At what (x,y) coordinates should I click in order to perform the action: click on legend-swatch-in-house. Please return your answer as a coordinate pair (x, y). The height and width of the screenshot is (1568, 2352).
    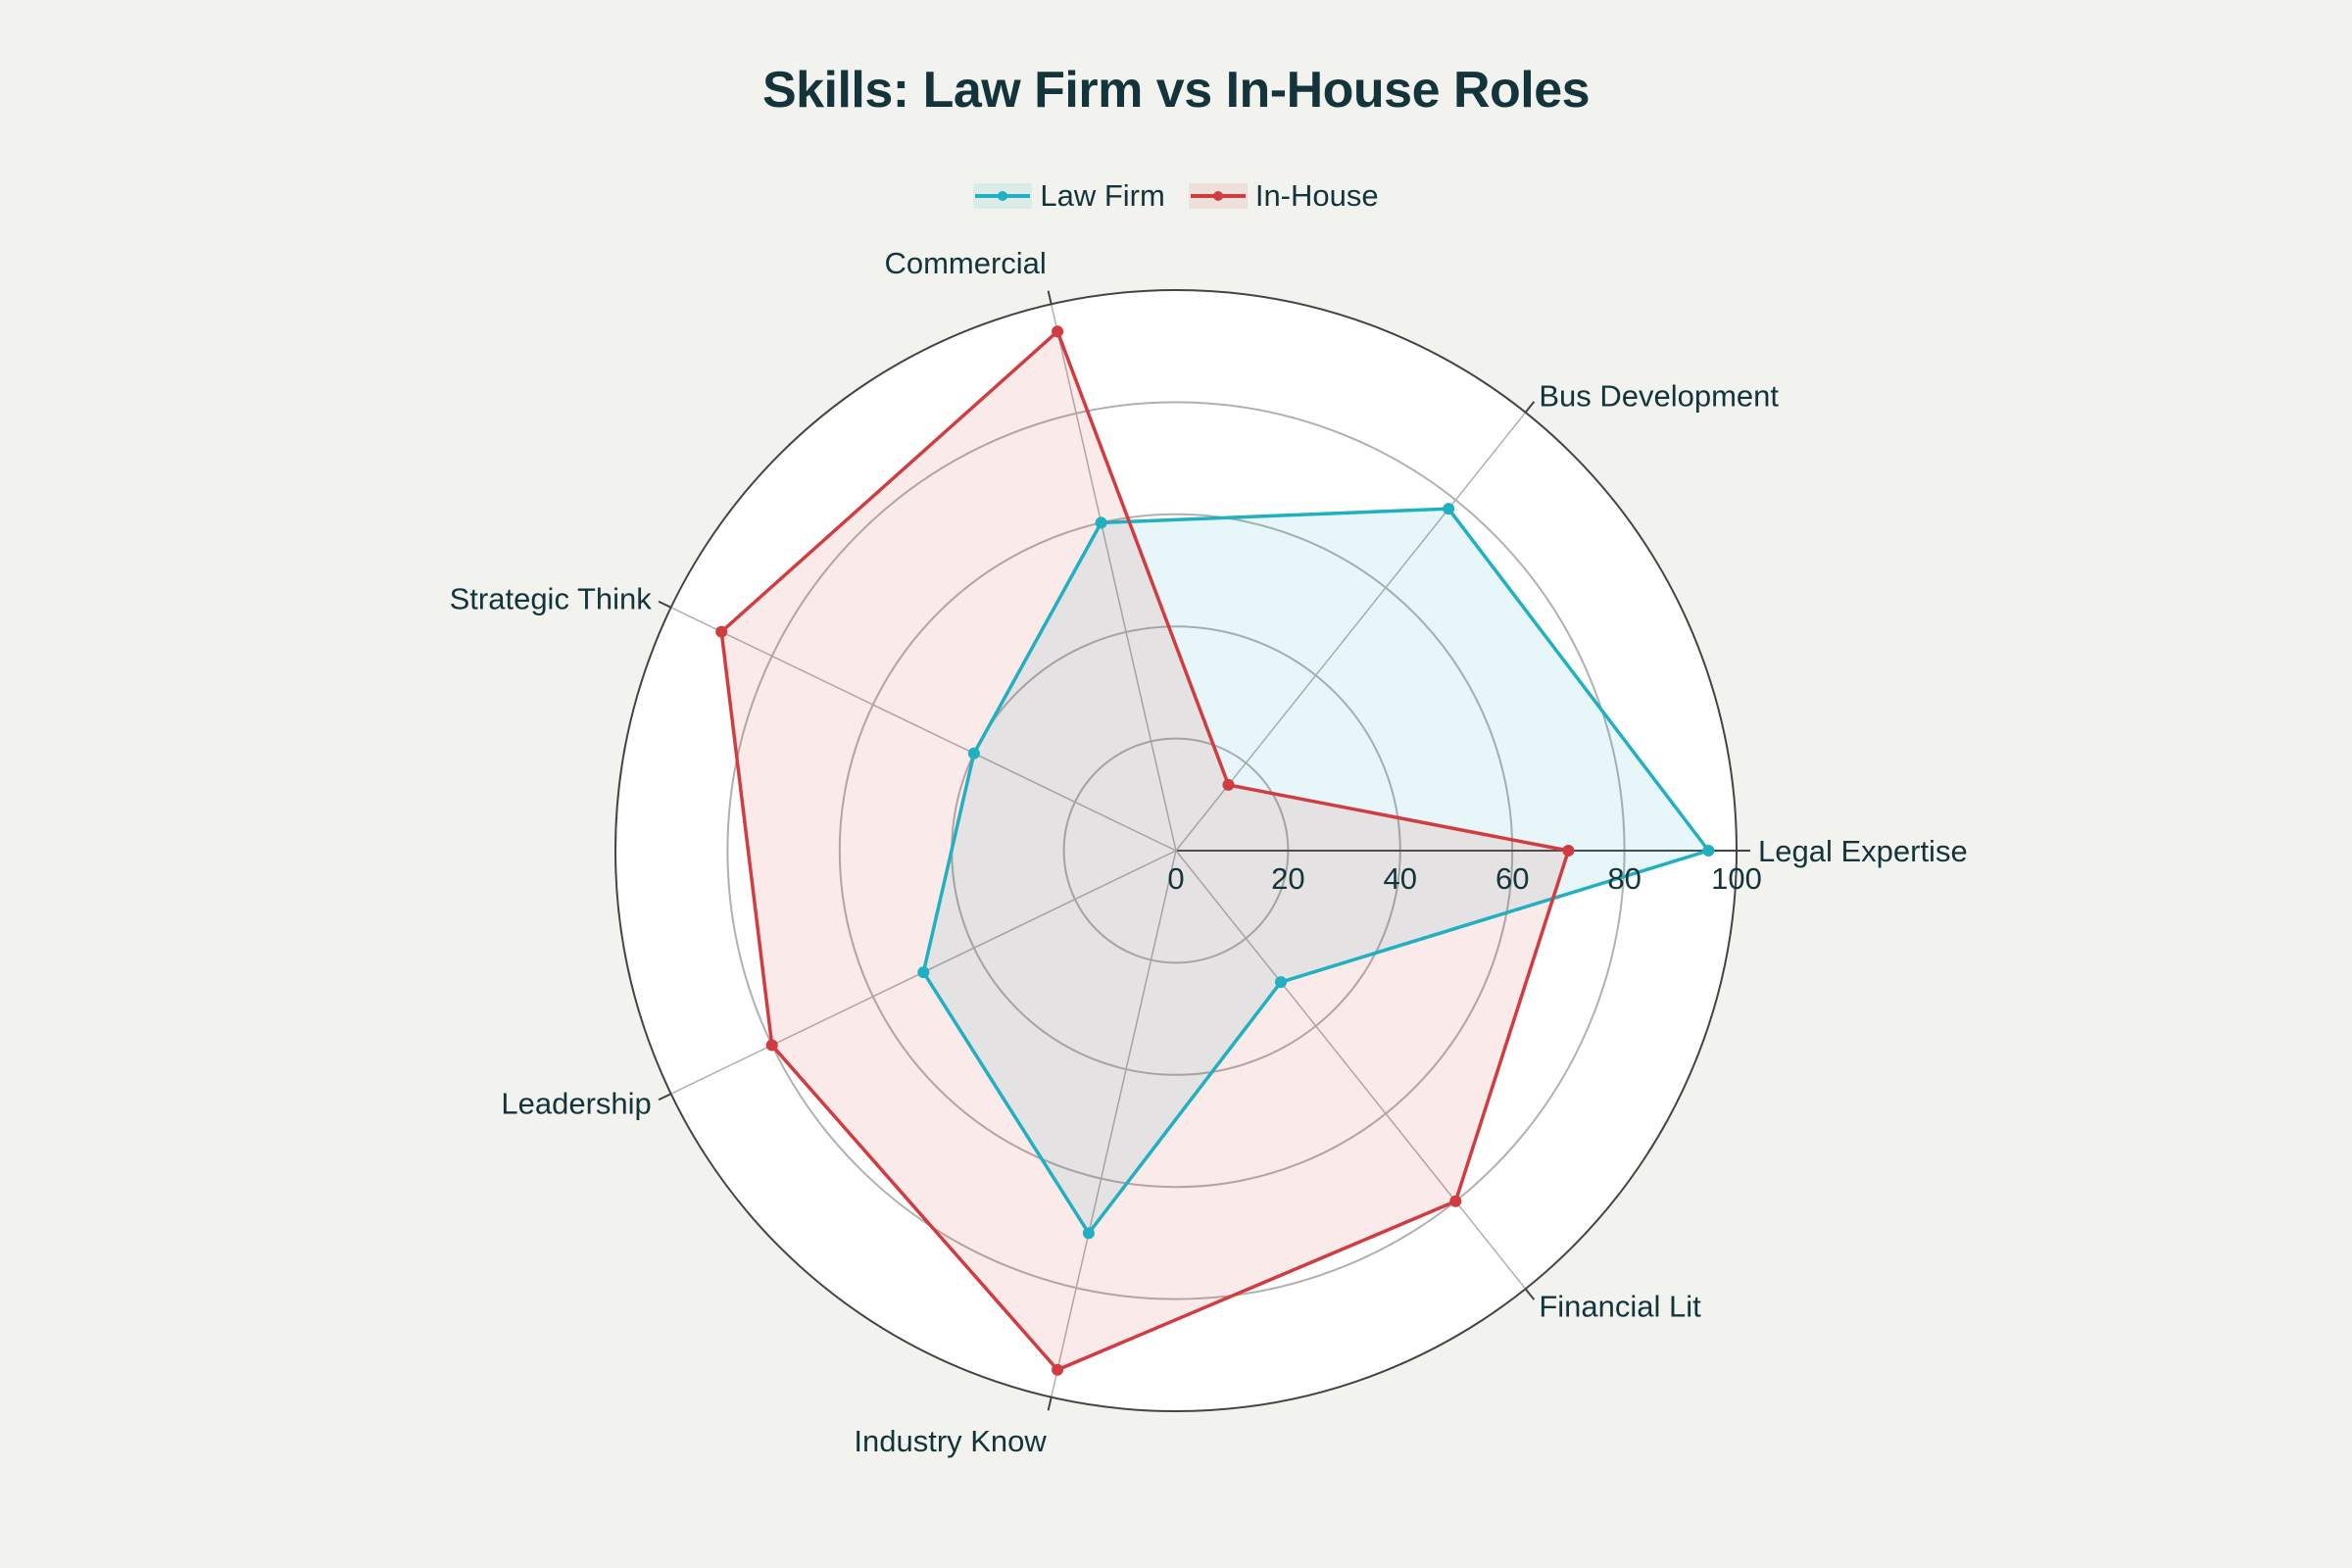
    Looking at the image, I should click on (1218, 196).